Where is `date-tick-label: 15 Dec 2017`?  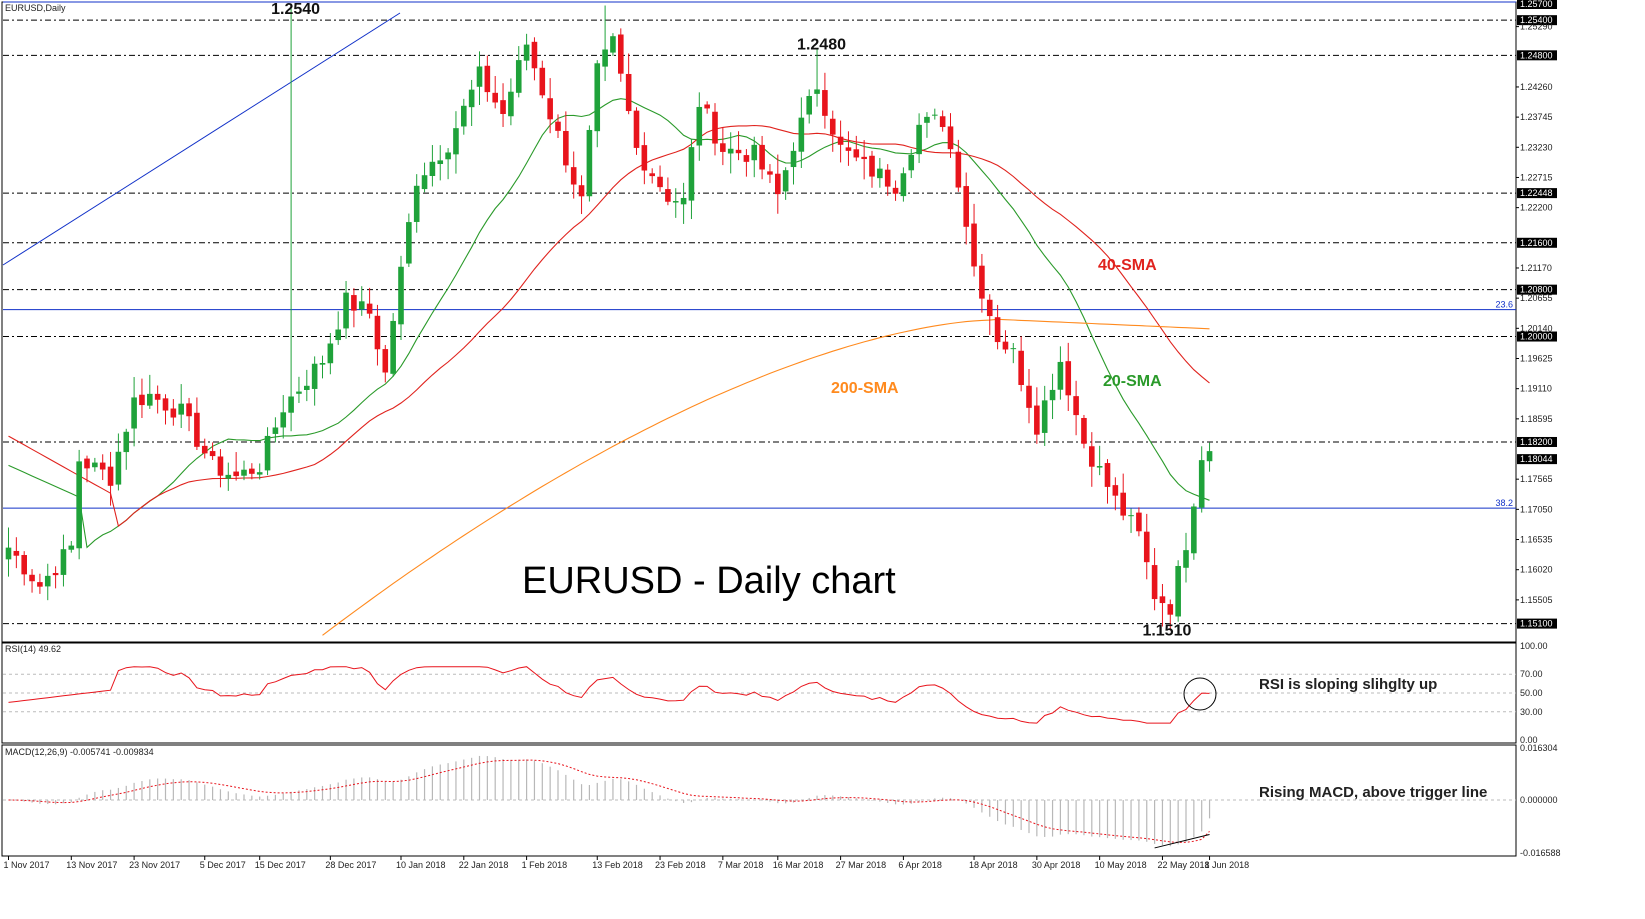
date-tick-label: 15 Dec 2017 is located at coordinates (280, 865).